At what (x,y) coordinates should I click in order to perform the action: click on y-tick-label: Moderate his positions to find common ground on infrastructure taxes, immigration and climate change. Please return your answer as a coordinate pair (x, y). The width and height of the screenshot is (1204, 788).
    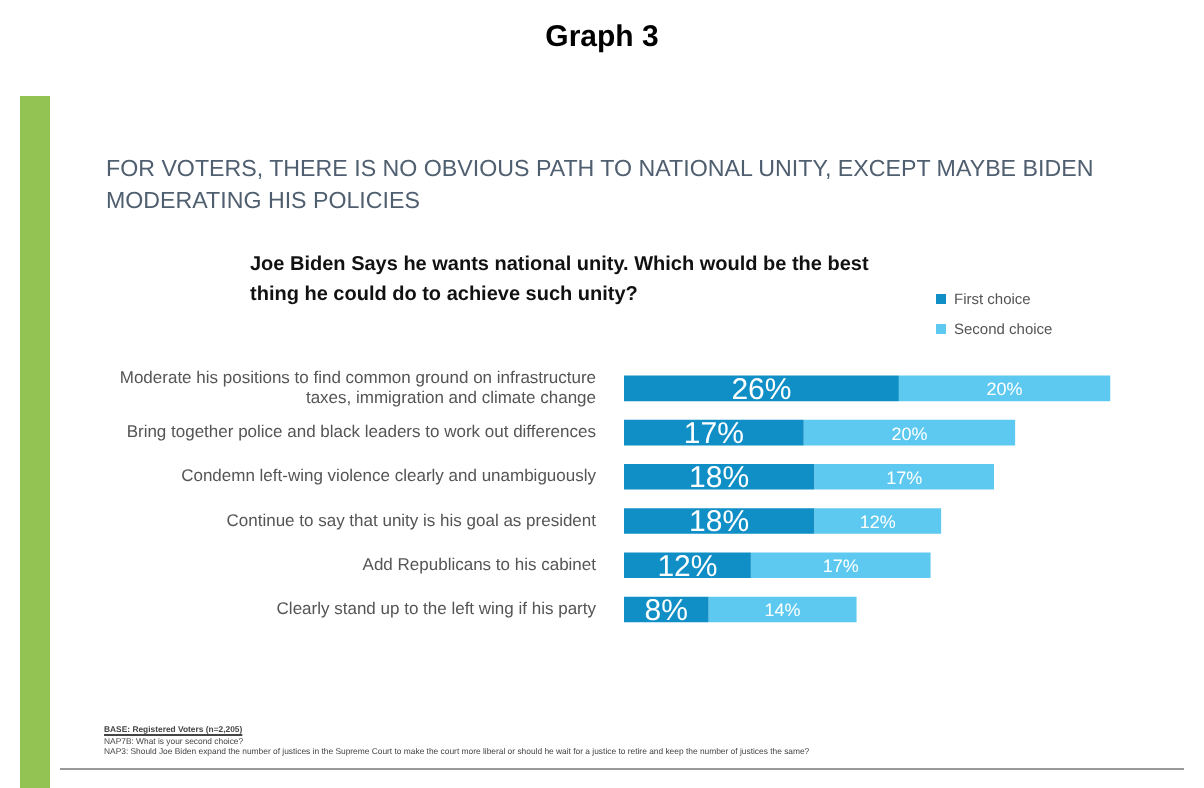
    Looking at the image, I should click on (358, 387).